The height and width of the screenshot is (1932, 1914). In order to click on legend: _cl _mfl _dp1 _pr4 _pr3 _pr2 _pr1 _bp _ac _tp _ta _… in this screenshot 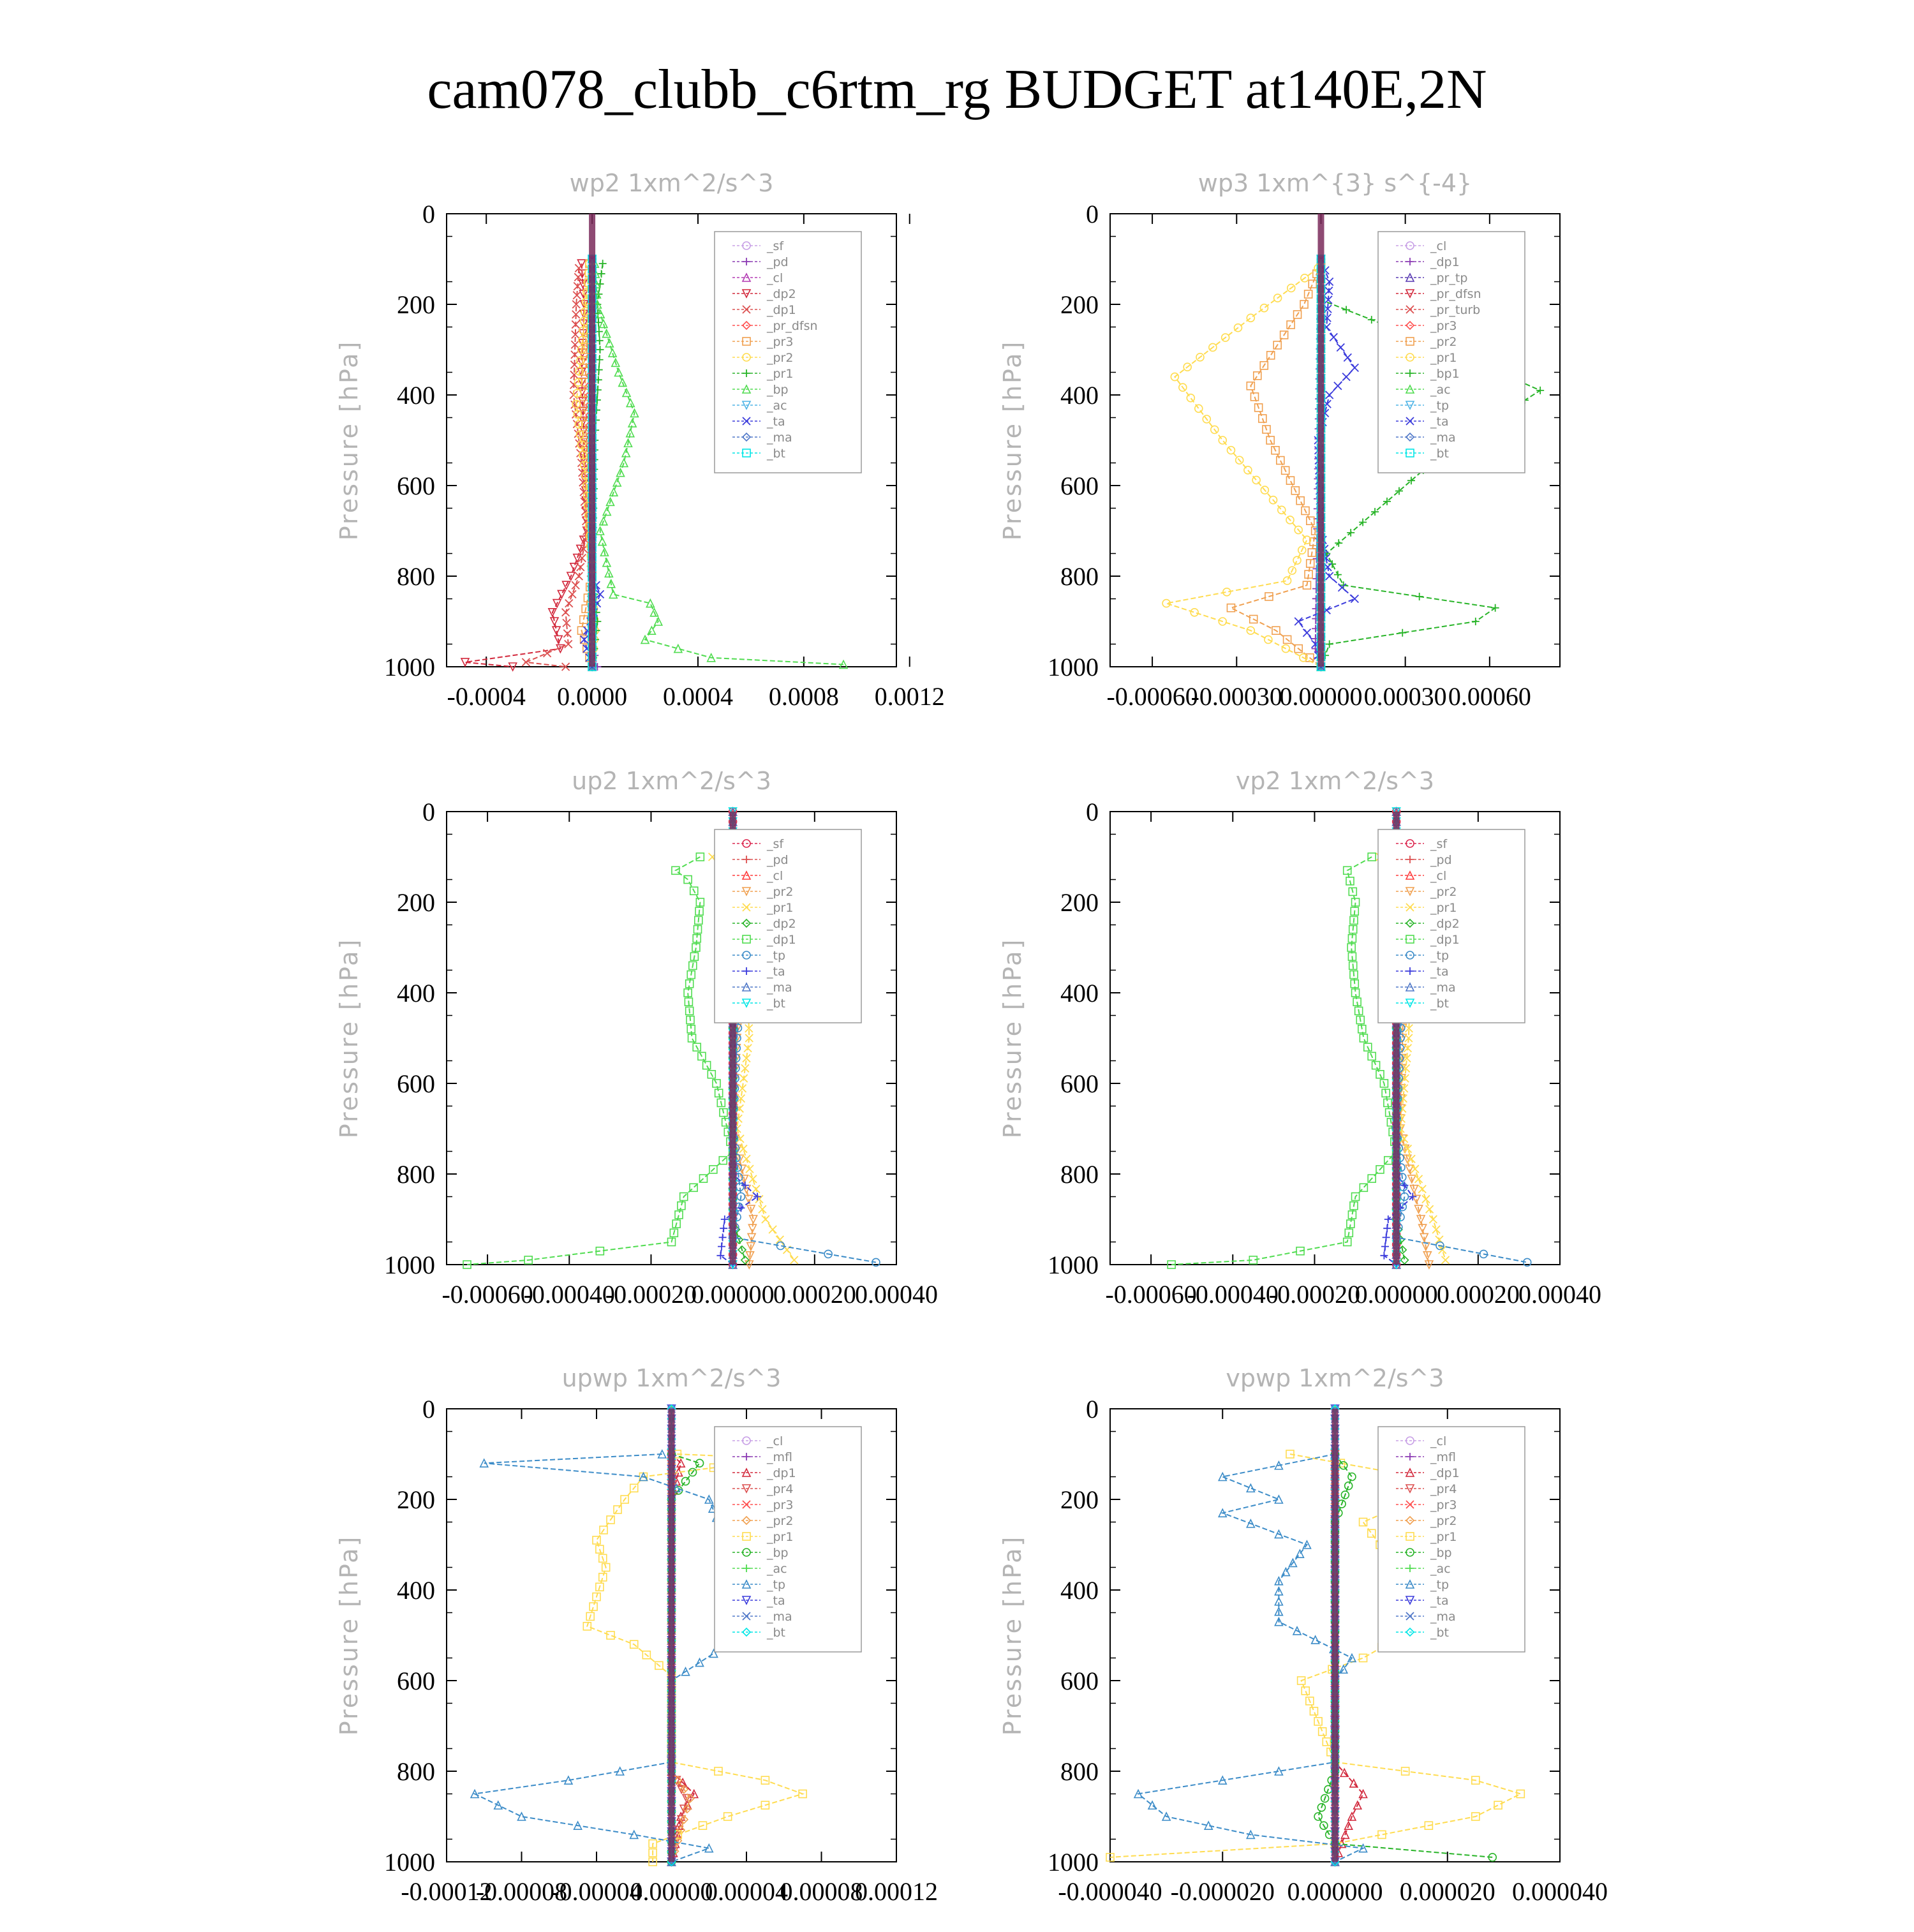, I will do `click(788, 1540)`.